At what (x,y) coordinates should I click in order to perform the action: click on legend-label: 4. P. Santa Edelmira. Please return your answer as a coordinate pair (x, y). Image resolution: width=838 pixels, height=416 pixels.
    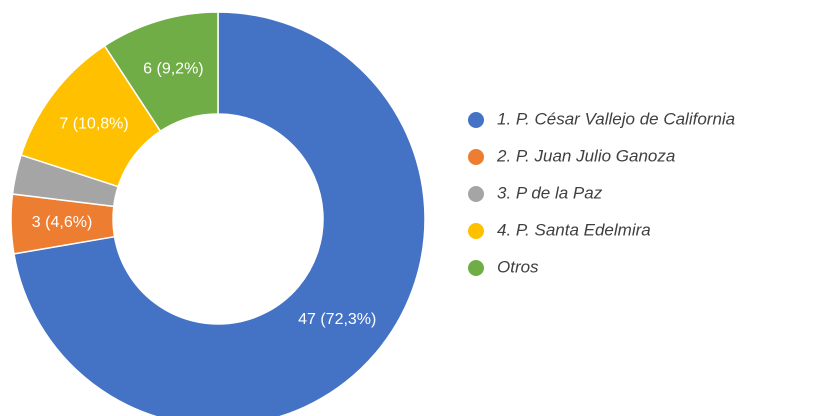
    Looking at the image, I should click on (574, 229).